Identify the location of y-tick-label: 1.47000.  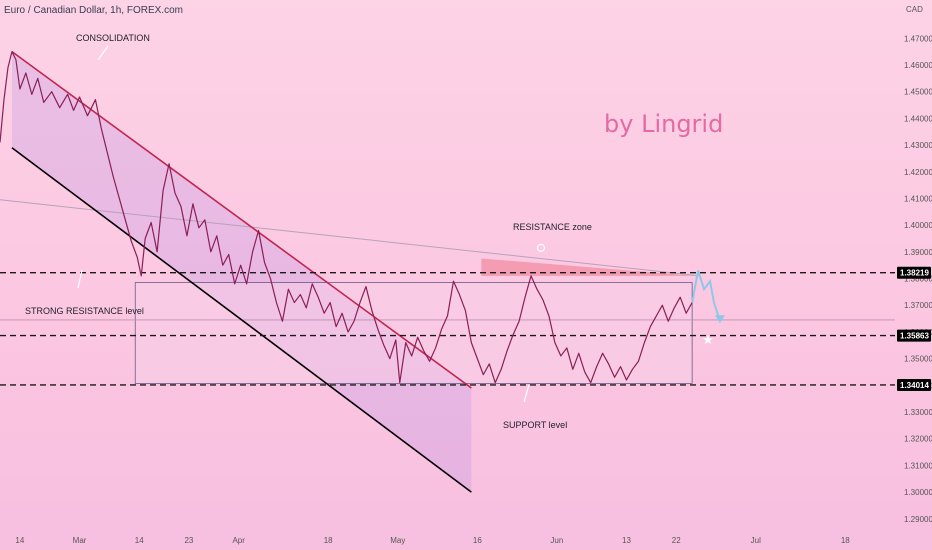
(918, 38).